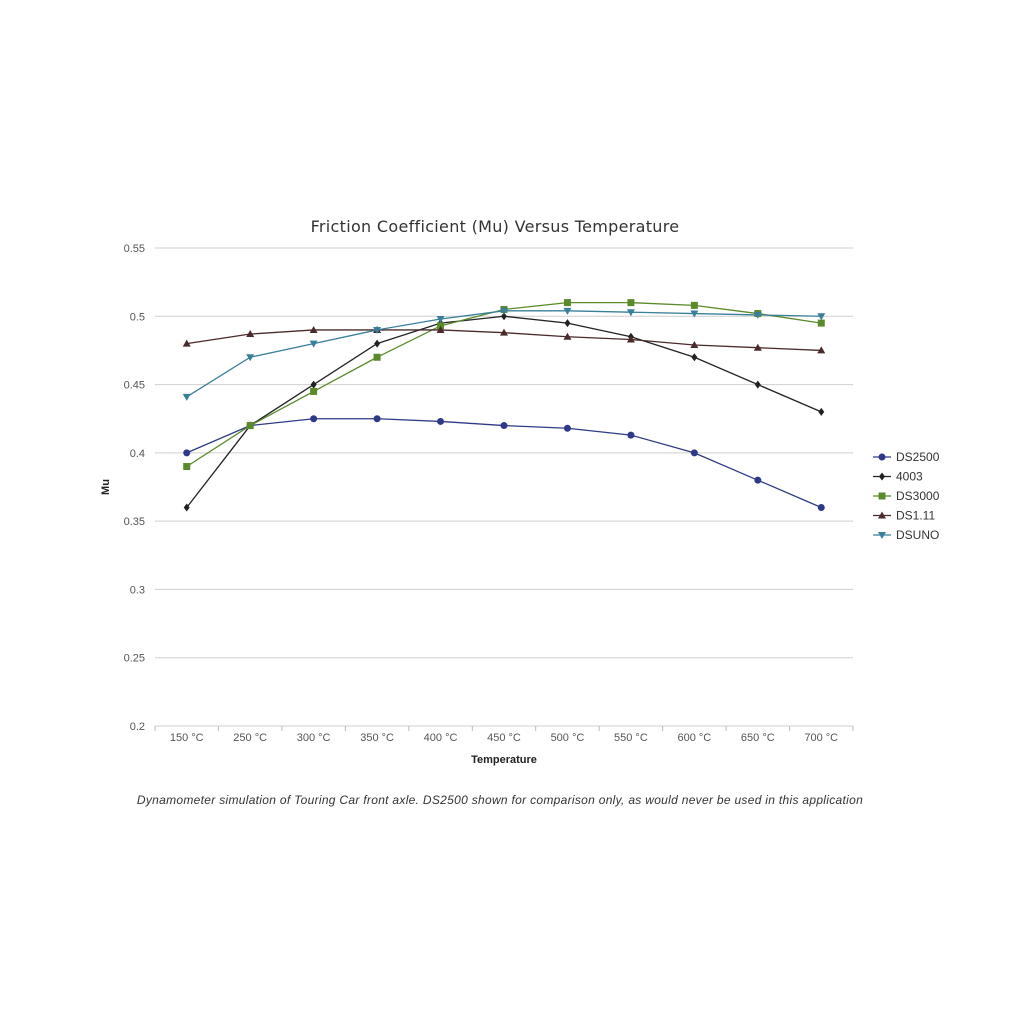 This screenshot has height=1024, width=1024. I want to click on x-tick-label: 250 °C, so click(250, 738).